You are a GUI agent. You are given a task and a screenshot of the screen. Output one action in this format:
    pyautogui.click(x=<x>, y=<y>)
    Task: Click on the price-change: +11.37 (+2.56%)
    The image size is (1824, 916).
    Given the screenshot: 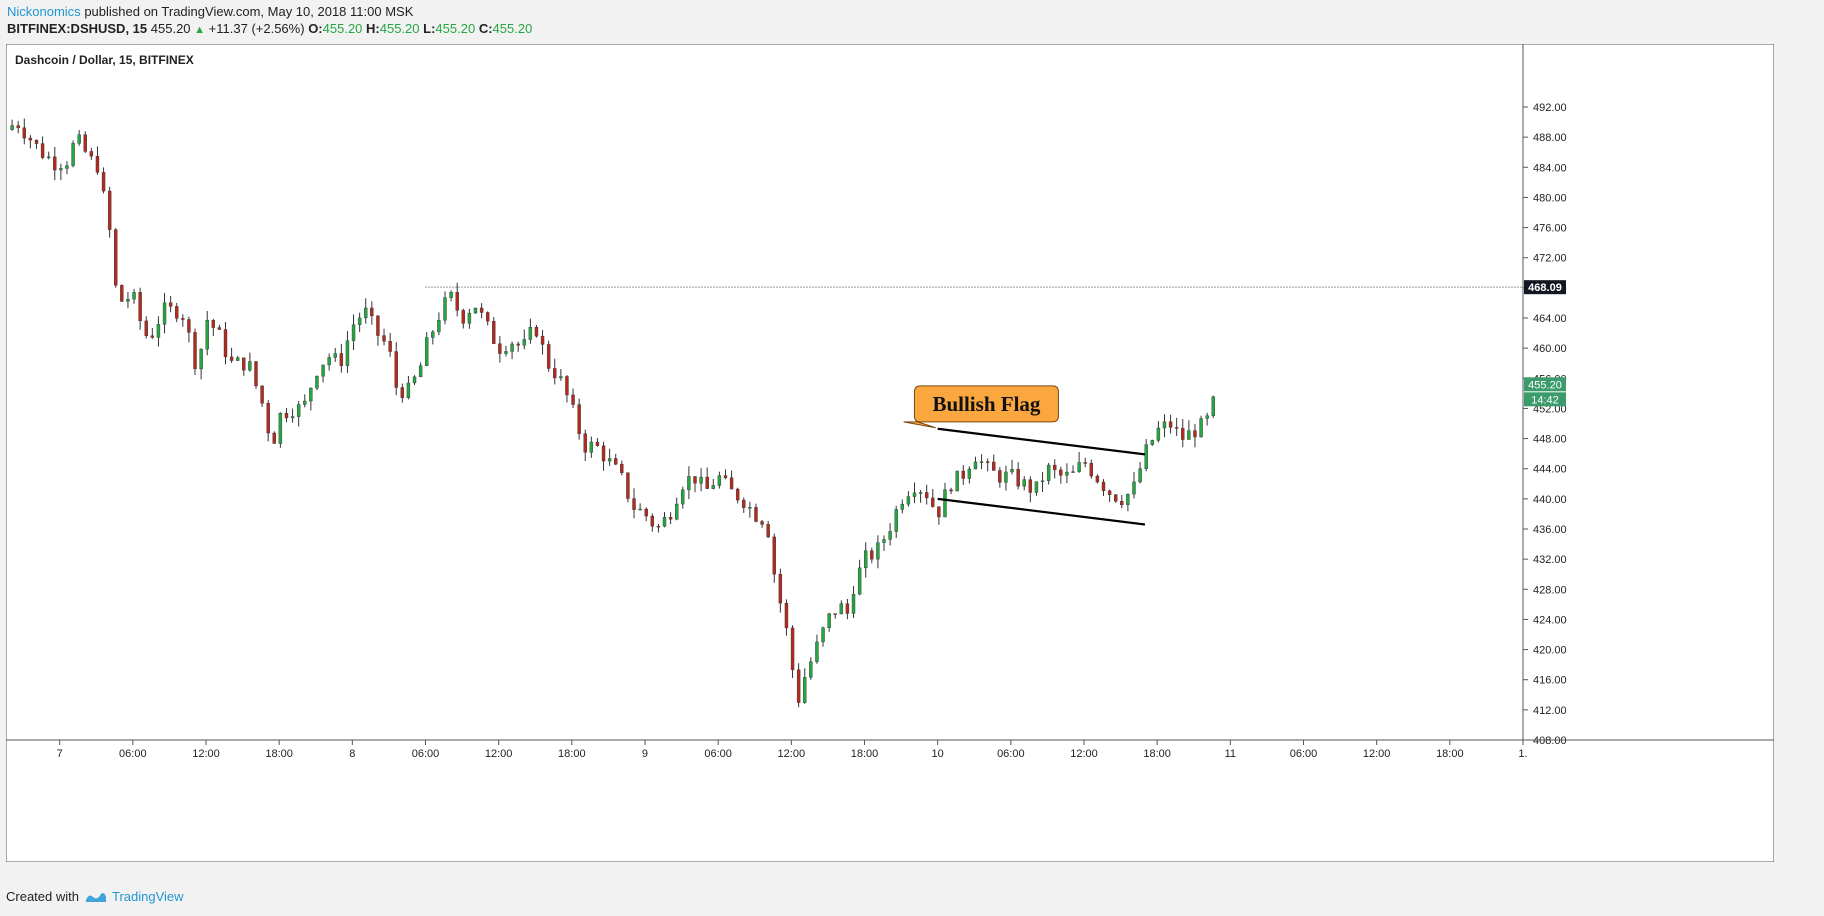 What is the action you would take?
    pyautogui.click(x=256, y=28)
    